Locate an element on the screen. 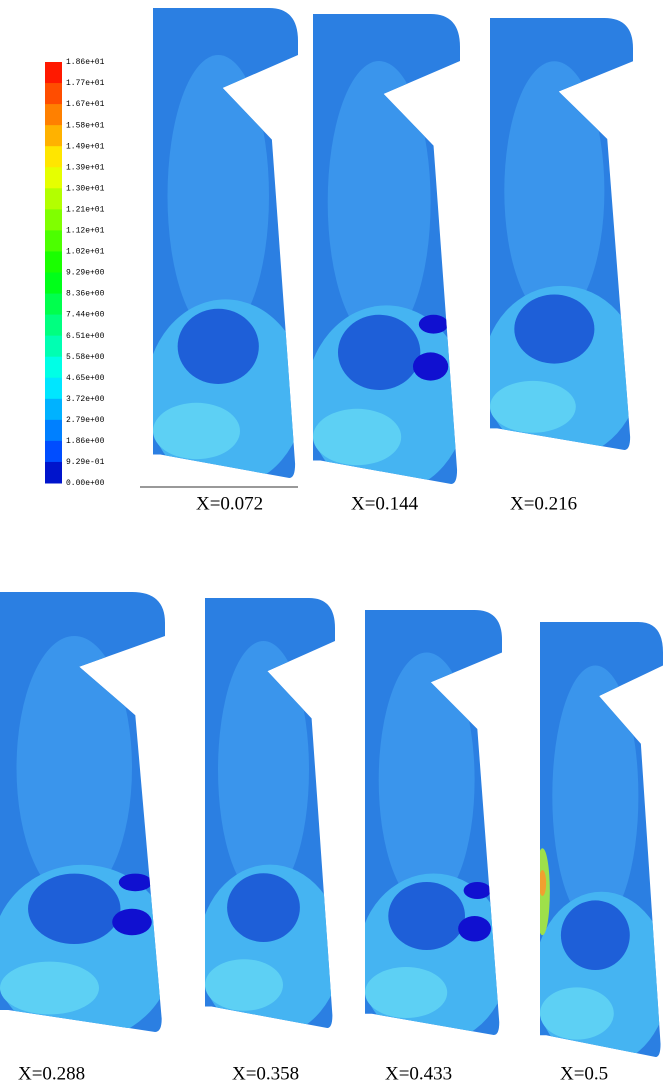 The image size is (663, 1091). hotspot is located at coordinates (543, 883).